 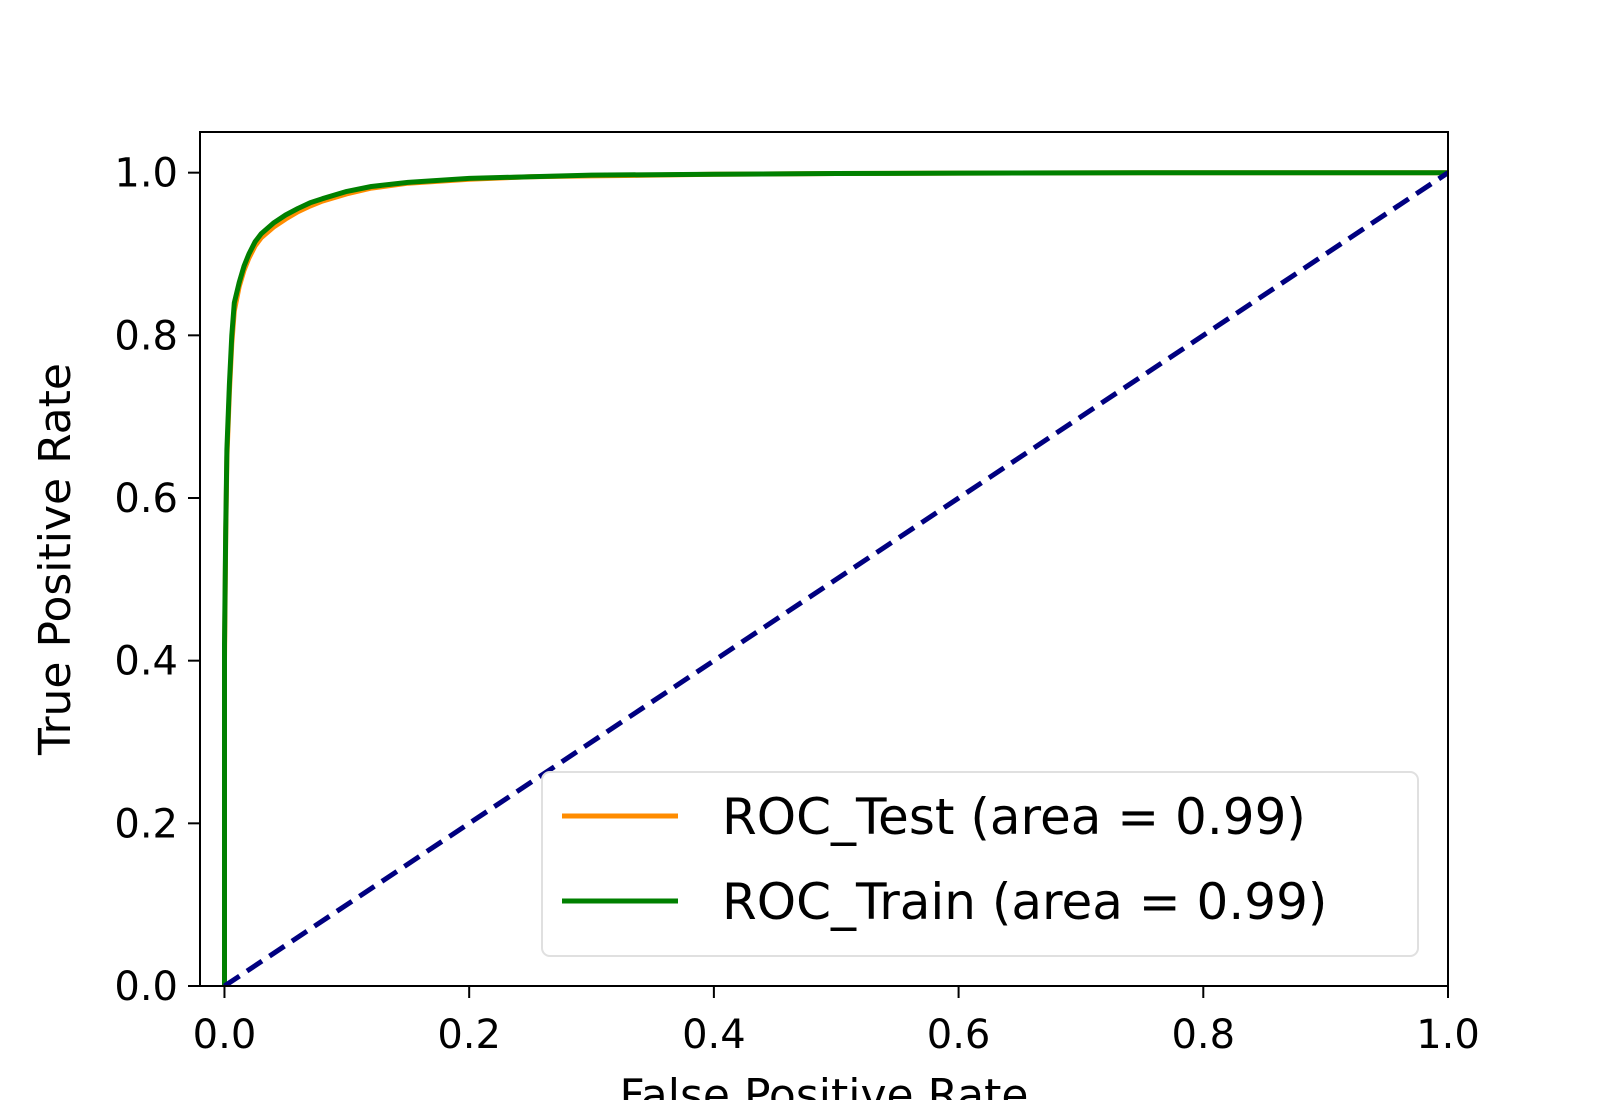 I want to click on x-tick-label: 0.6, so click(x=959, y=1035).